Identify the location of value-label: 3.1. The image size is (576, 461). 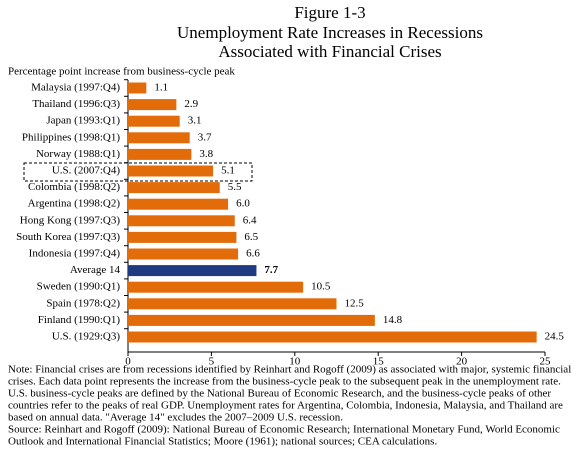
(195, 121).